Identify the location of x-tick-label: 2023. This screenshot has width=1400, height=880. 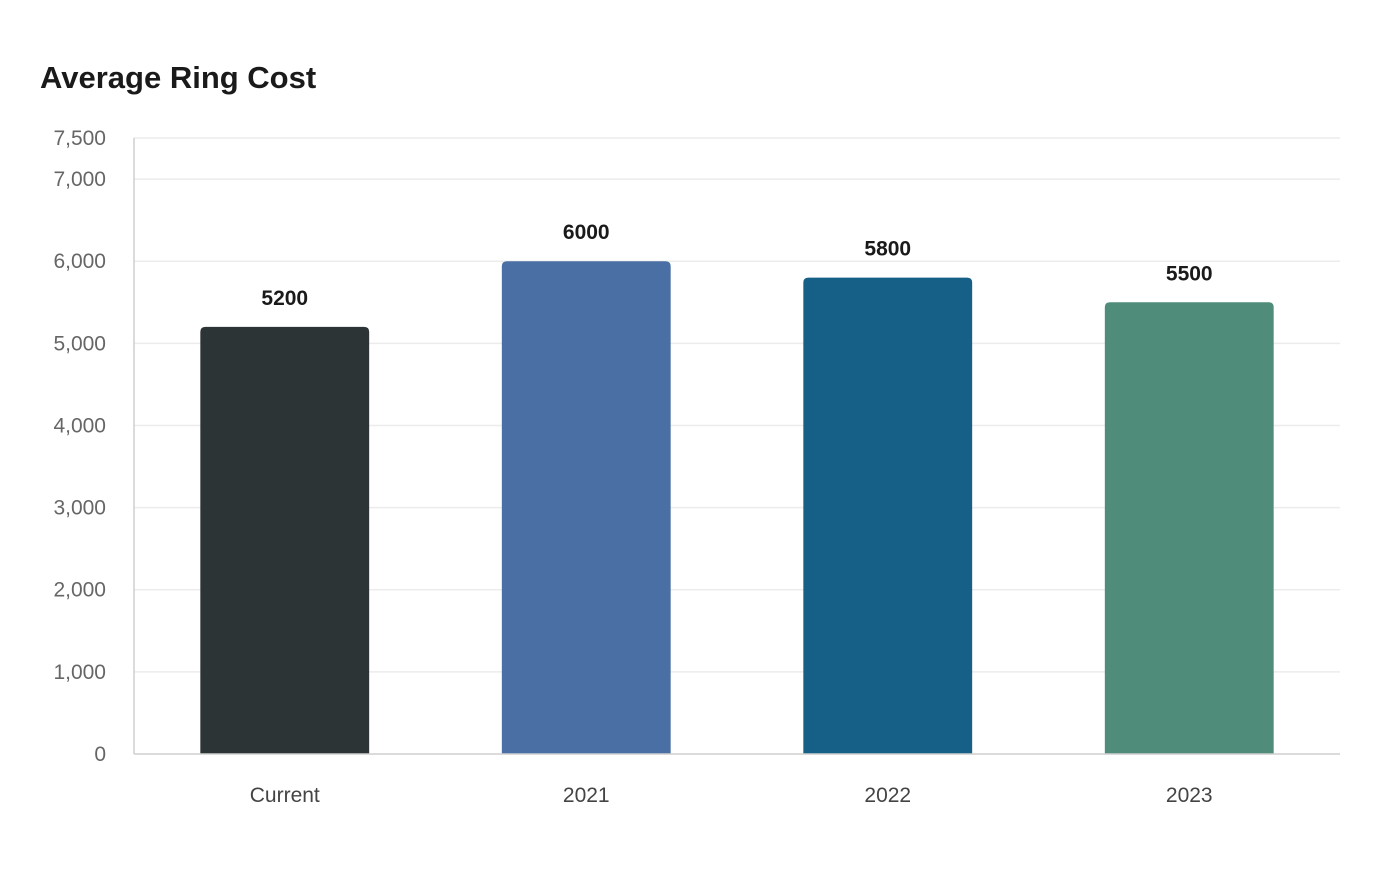
(1189, 795).